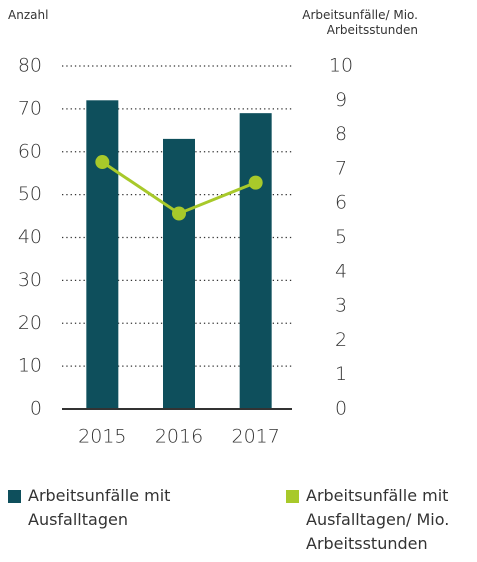 This screenshot has height=562, width=477. What do you see at coordinates (30, 280) in the screenshot?
I see `y-tick-label: 30` at bounding box center [30, 280].